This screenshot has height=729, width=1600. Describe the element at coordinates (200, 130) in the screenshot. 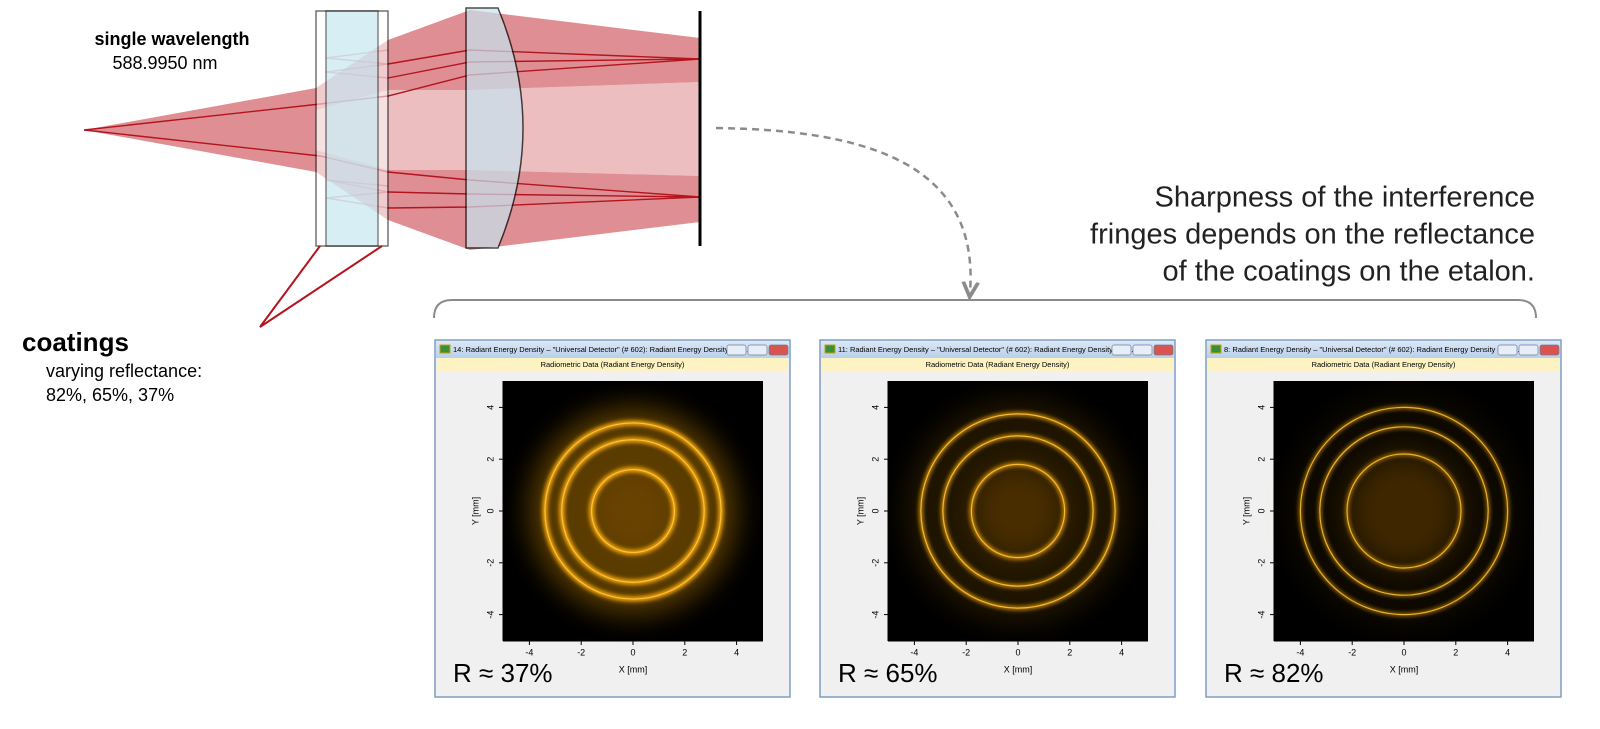

I see `beam-in` at that location.